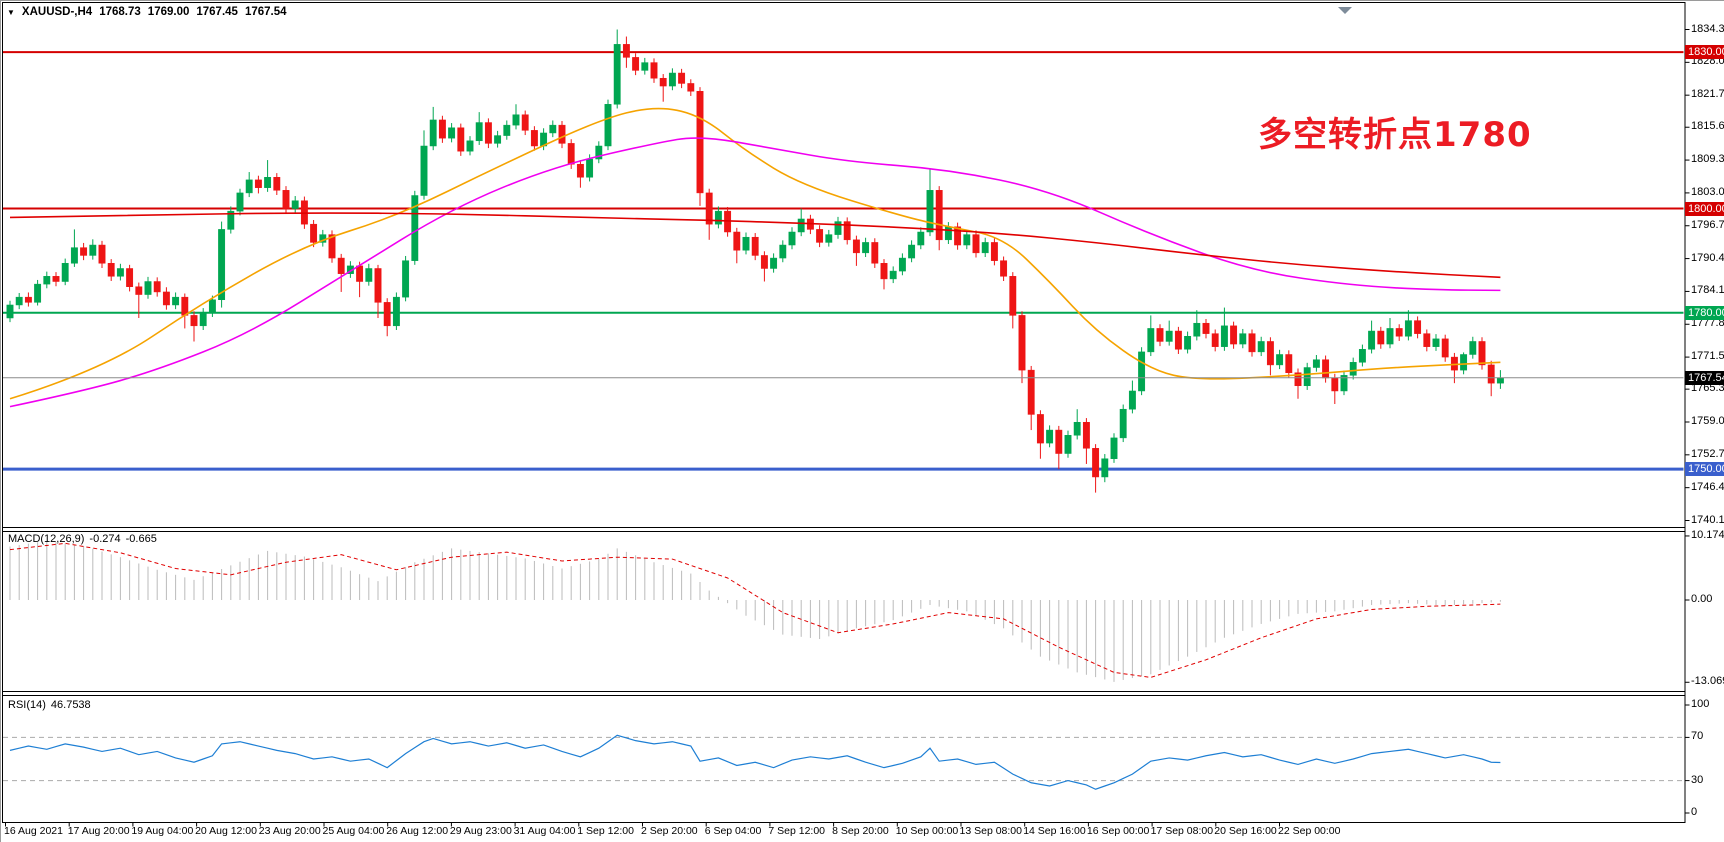 This screenshot has width=1724, height=842. Describe the element at coordinates (27, 705) in the screenshot. I see `rsi-name: RSI(14)` at that location.